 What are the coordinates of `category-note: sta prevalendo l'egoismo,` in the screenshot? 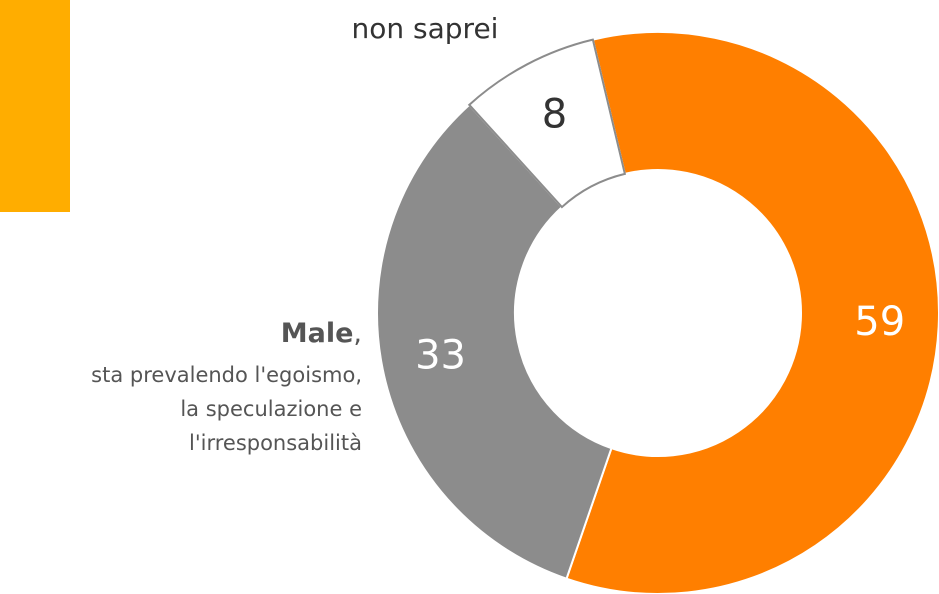 It's located at (226, 375).